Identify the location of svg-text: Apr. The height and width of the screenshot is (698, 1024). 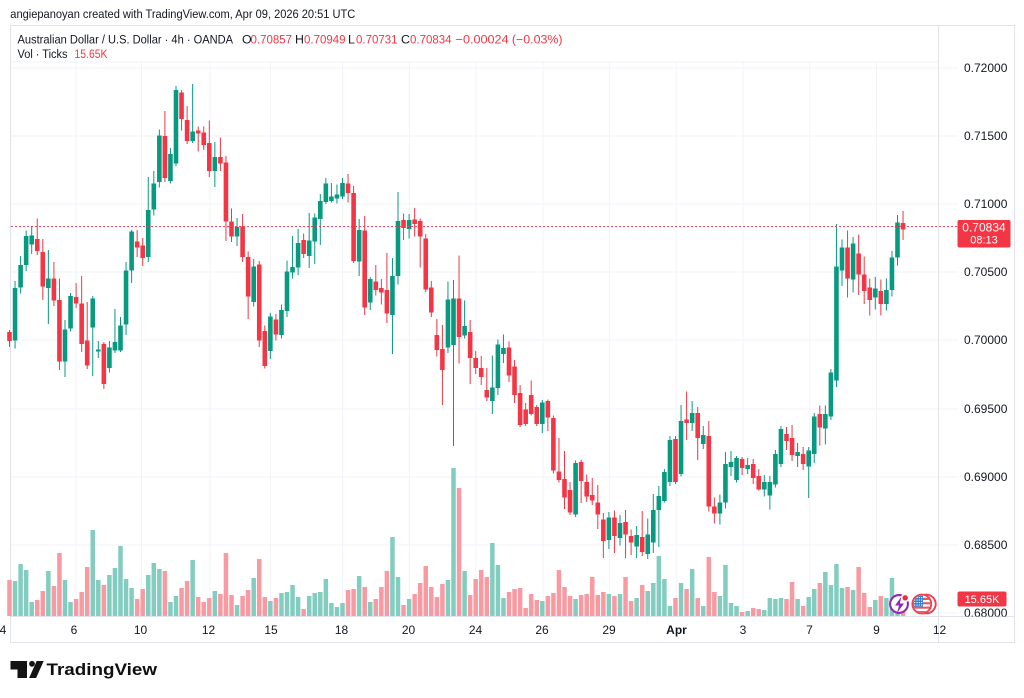
(676, 630).